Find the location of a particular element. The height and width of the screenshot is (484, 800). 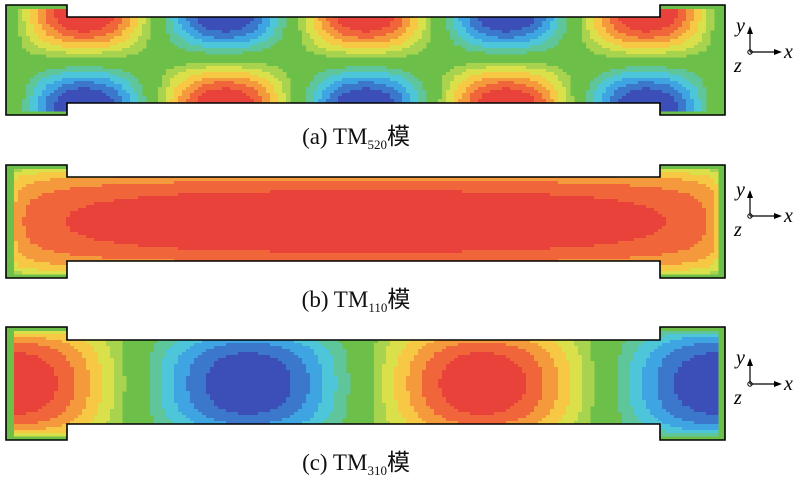

caption-b: (b) TM110模 is located at coordinates (356, 304).